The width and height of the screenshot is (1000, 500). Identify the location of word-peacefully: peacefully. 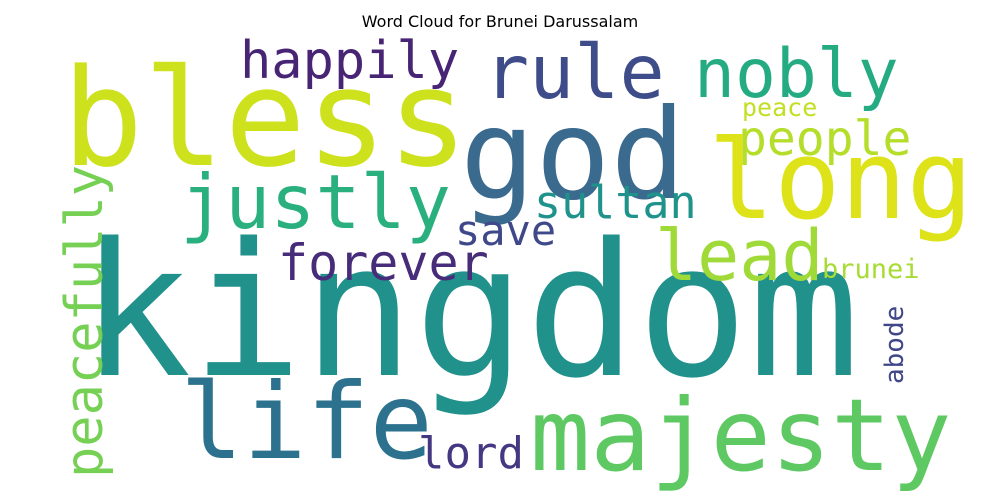
(85, 321).